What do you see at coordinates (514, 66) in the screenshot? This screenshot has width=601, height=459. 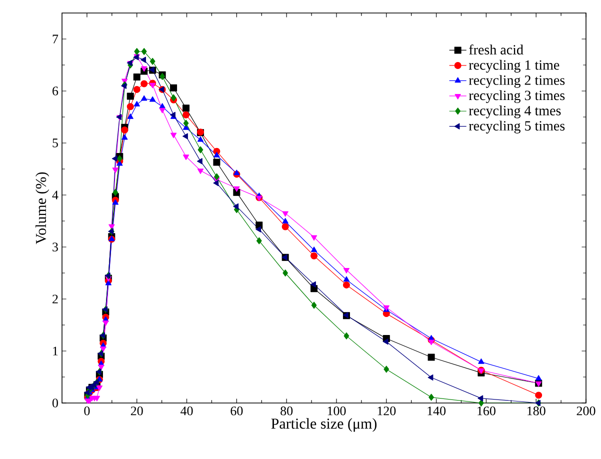 I see `legend-label: recycling 1 time` at bounding box center [514, 66].